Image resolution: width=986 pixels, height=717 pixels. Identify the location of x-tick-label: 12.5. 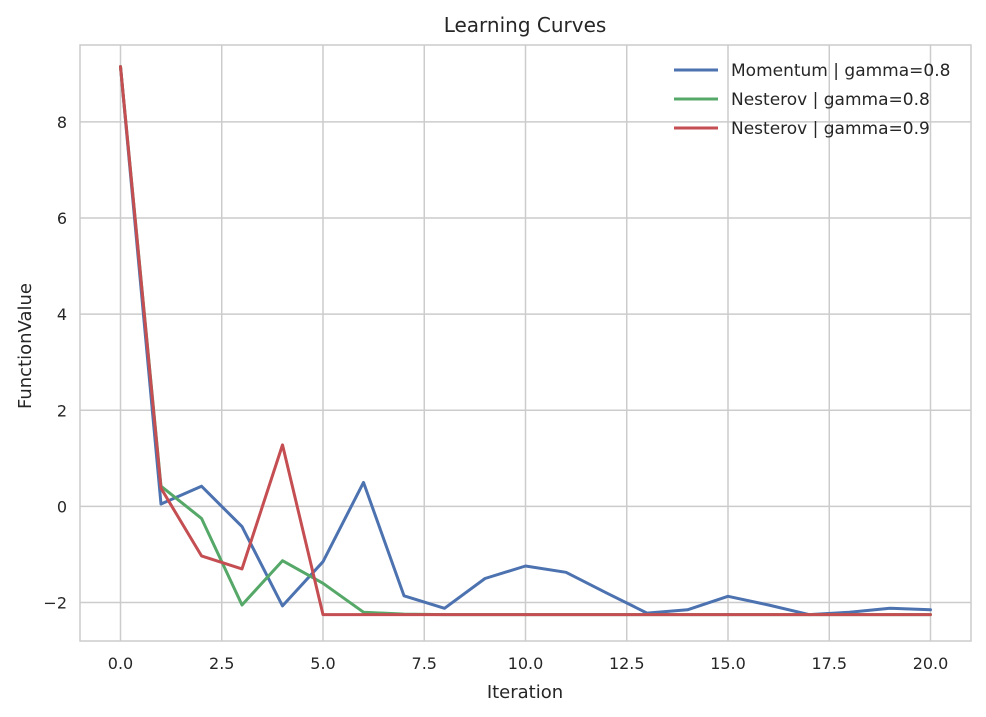
(627, 663).